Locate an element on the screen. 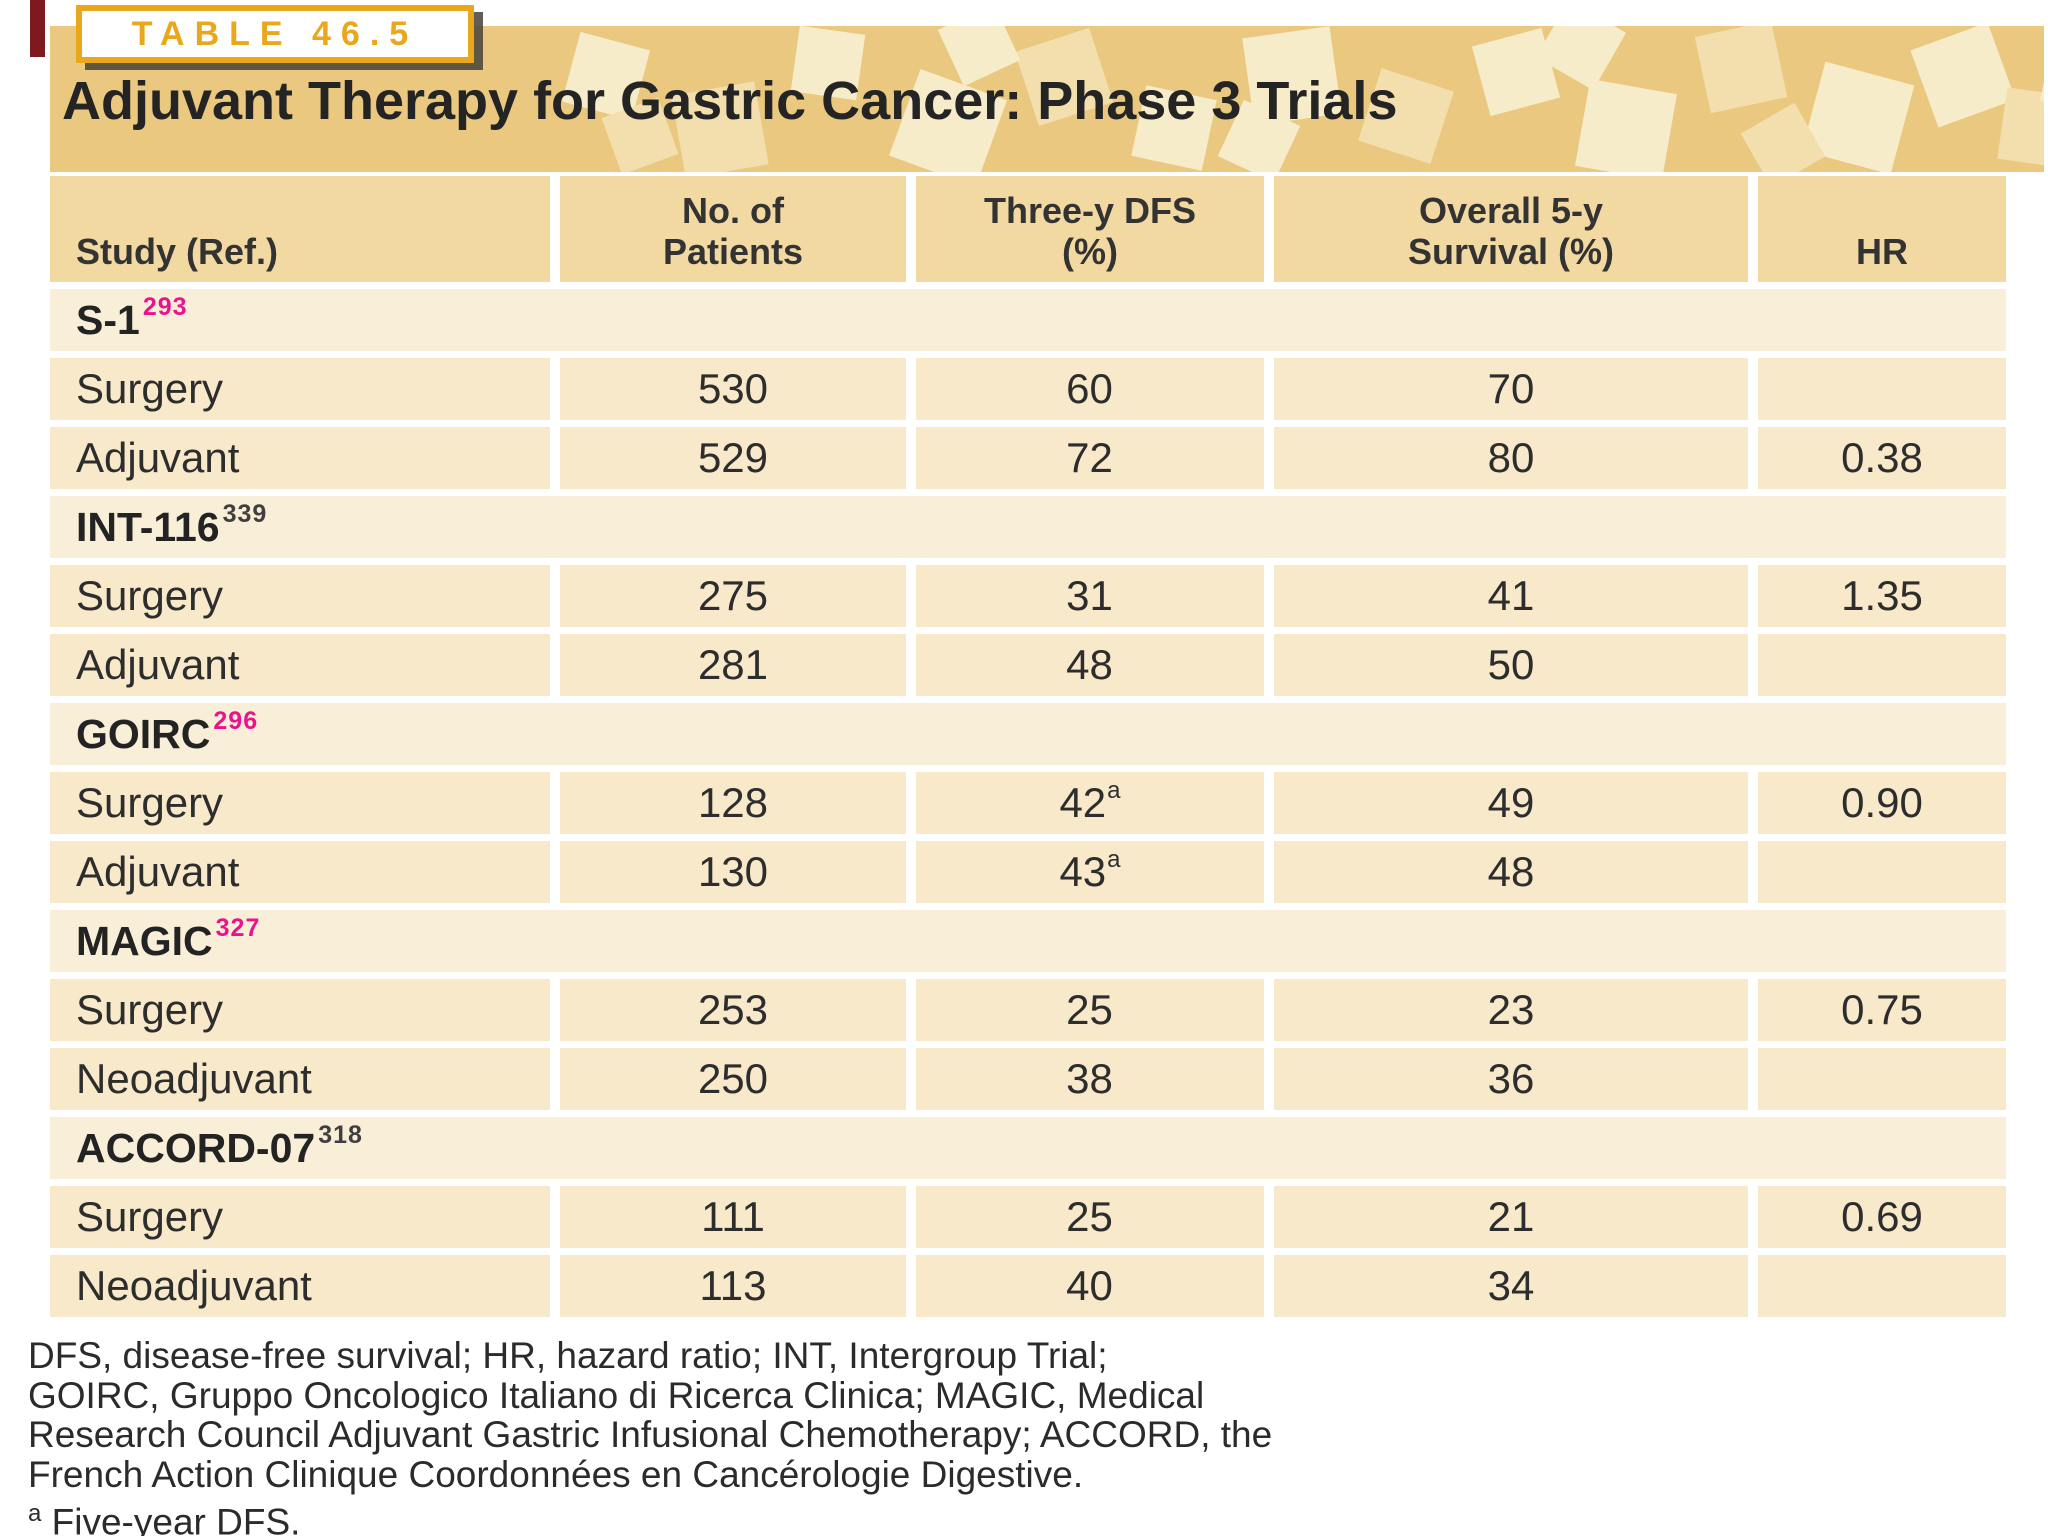 The image size is (2048, 1536). dfs-value: 43 a is located at coordinates (1090, 872).